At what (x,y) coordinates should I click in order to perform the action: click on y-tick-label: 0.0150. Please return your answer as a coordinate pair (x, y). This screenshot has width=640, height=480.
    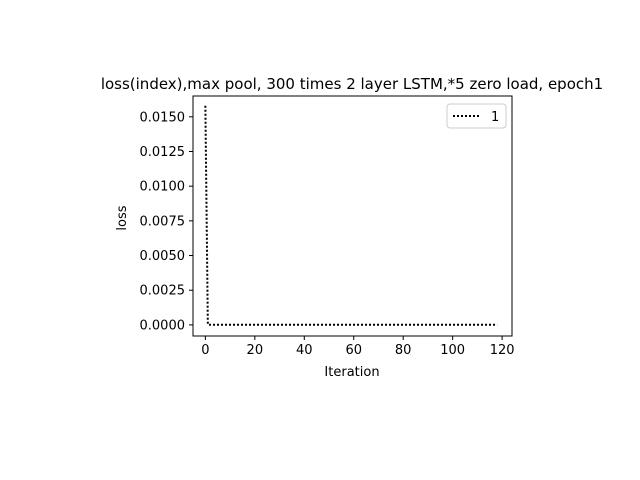
    Looking at the image, I should click on (163, 117).